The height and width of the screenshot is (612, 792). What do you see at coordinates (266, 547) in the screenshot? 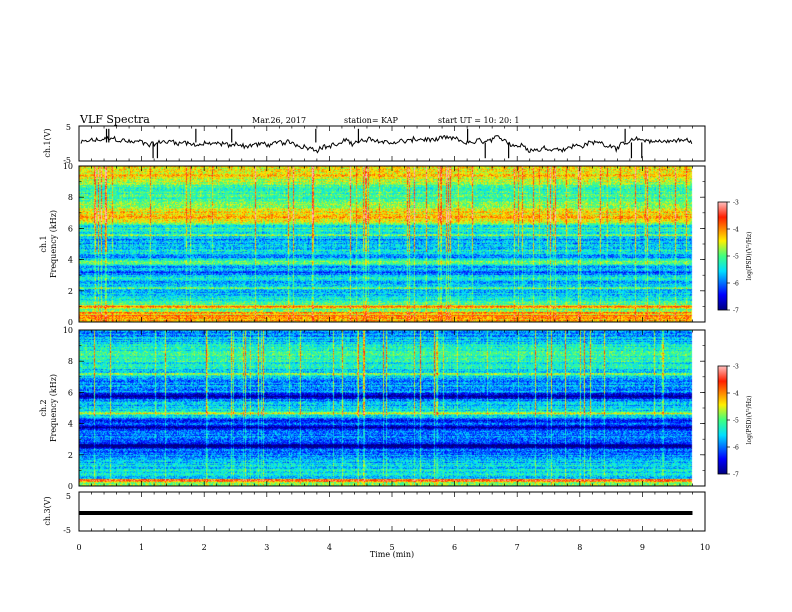
I see `time-tick-label: 3` at bounding box center [266, 547].